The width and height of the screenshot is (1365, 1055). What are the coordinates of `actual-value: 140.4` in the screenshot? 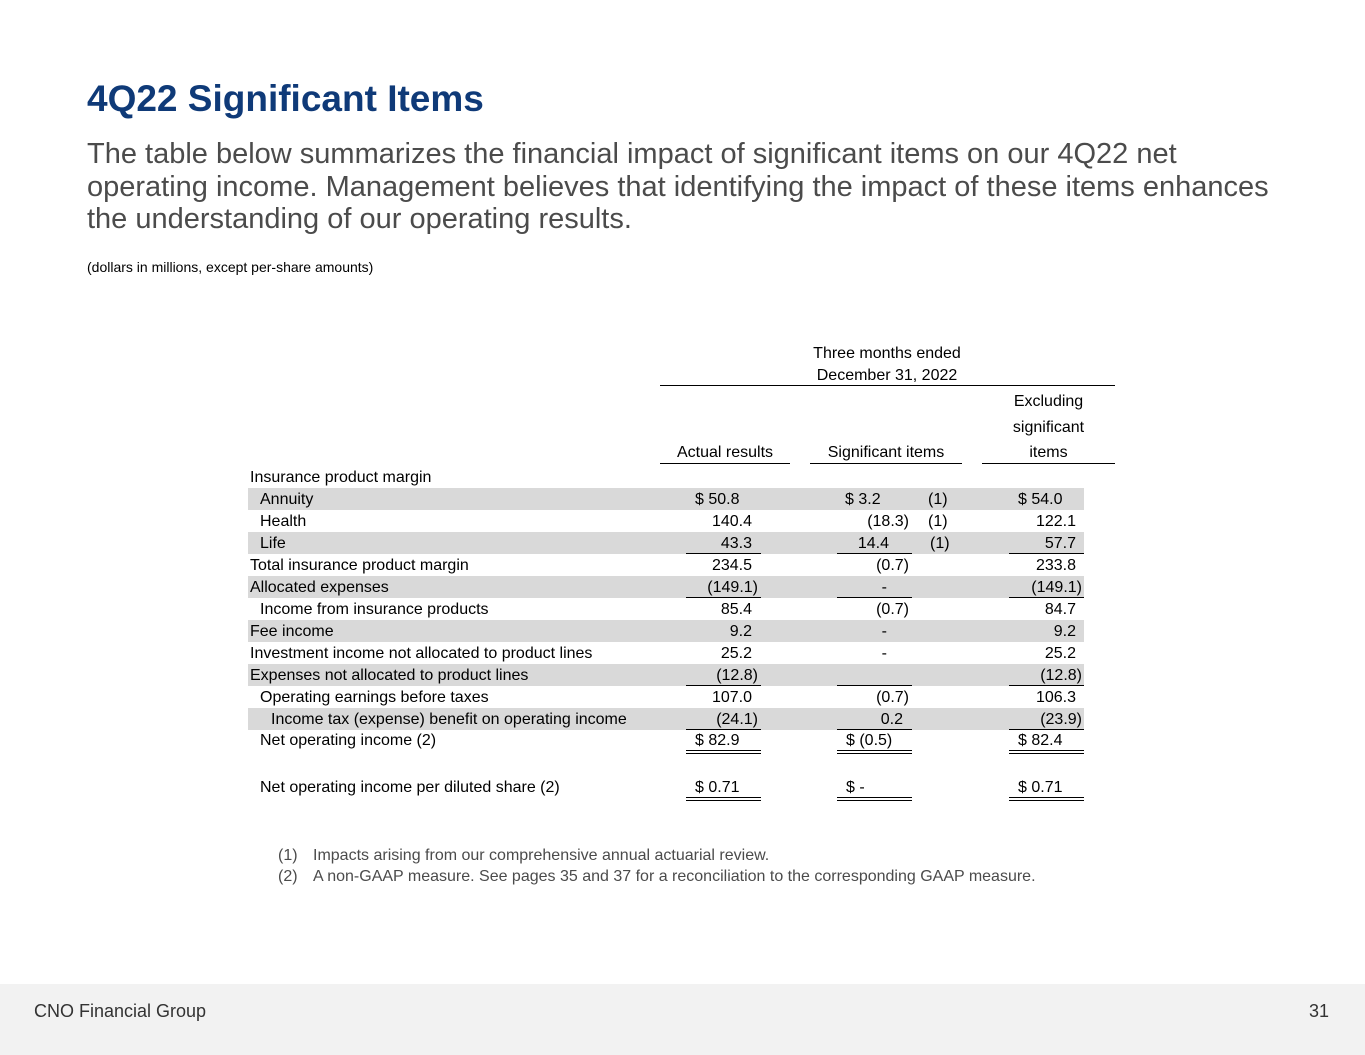 It's located at (731, 521).